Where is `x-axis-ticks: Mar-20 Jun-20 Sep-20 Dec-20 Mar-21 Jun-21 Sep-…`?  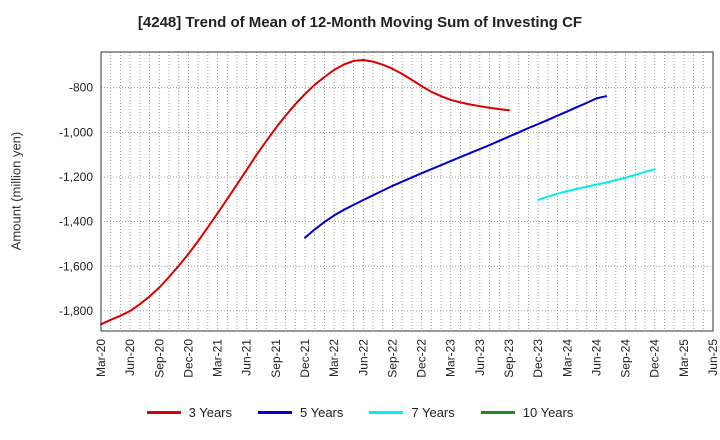 x-axis-ticks: Mar-20 Jun-20 Sep-20 Dec-20 Mar-21 Jun-21 Sep-… is located at coordinates (407, 358).